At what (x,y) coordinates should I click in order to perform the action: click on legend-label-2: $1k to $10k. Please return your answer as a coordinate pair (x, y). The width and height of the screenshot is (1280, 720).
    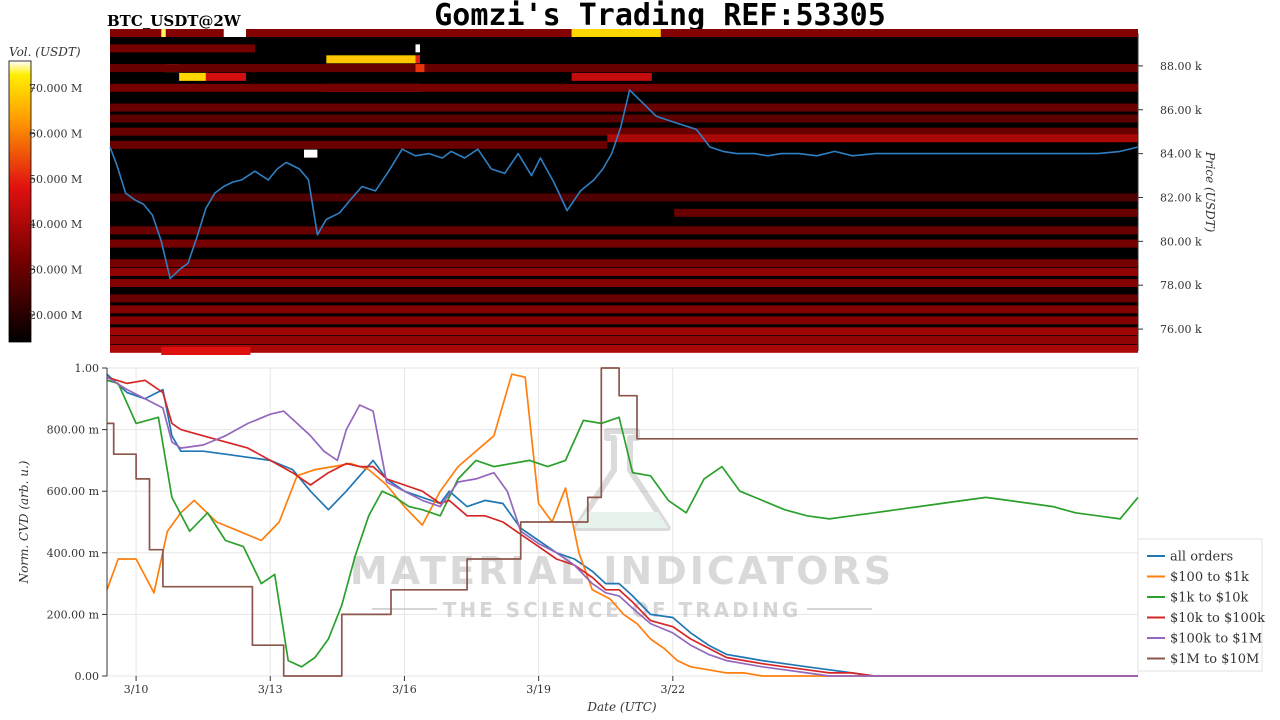
    Looking at the image, I should click on (1209, 598).